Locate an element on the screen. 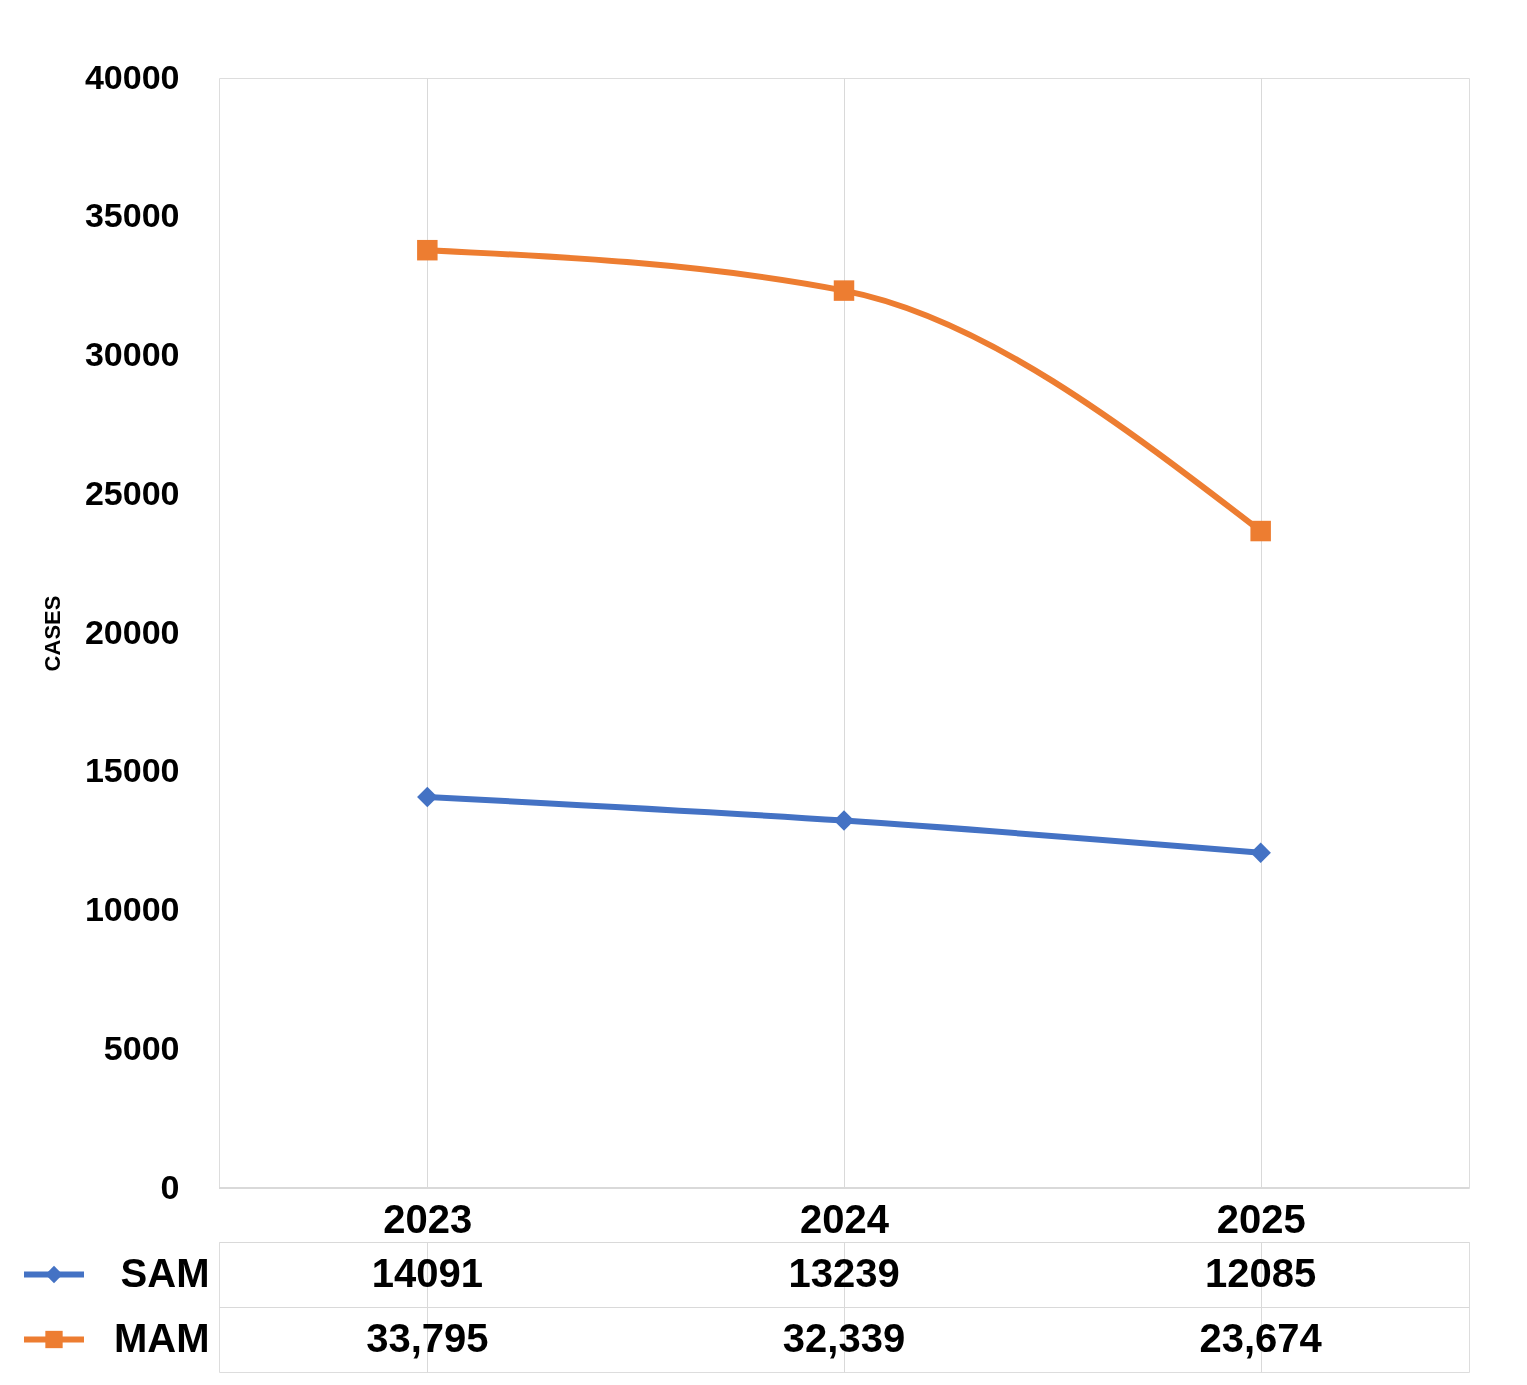 The width and height of the screenshot is (1527, 1385). x-tick-label: 2023 is located at coordinates (428, 1218).